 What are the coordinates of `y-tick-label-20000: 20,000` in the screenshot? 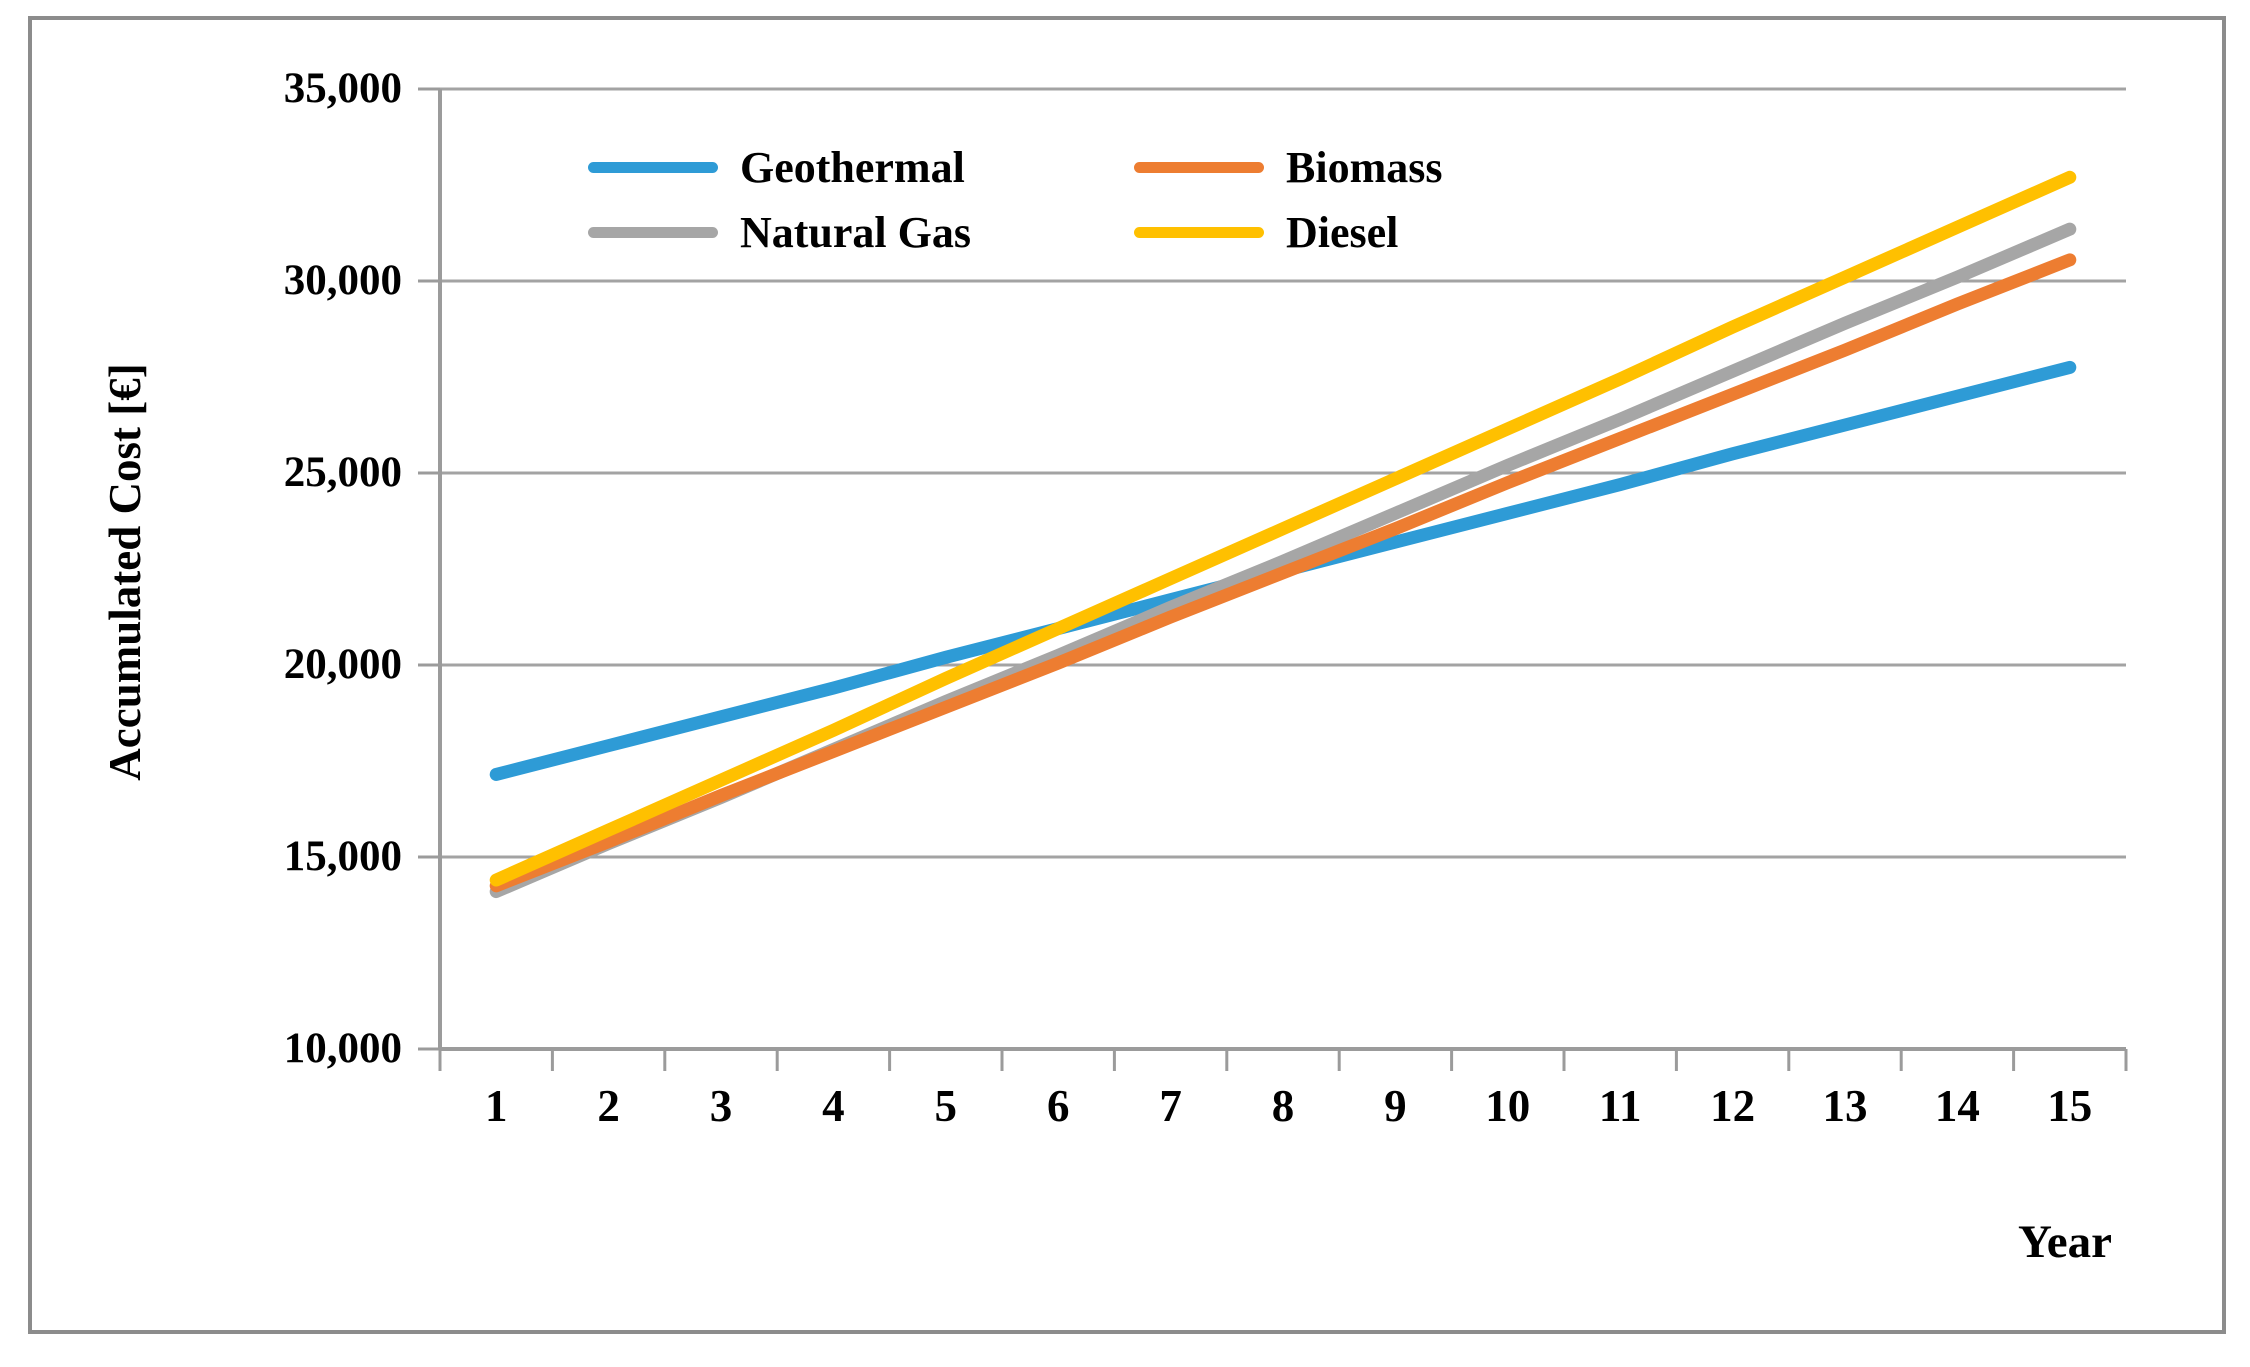 It's located at (342, 664).